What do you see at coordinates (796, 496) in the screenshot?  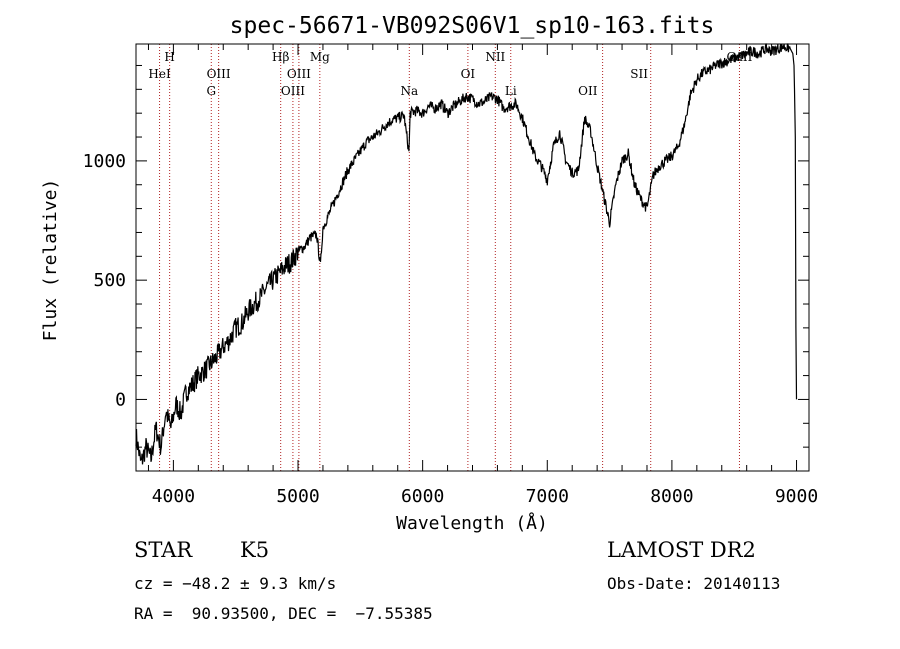 I see `x-tick-label: 9000` at bounding box center [796, 496].